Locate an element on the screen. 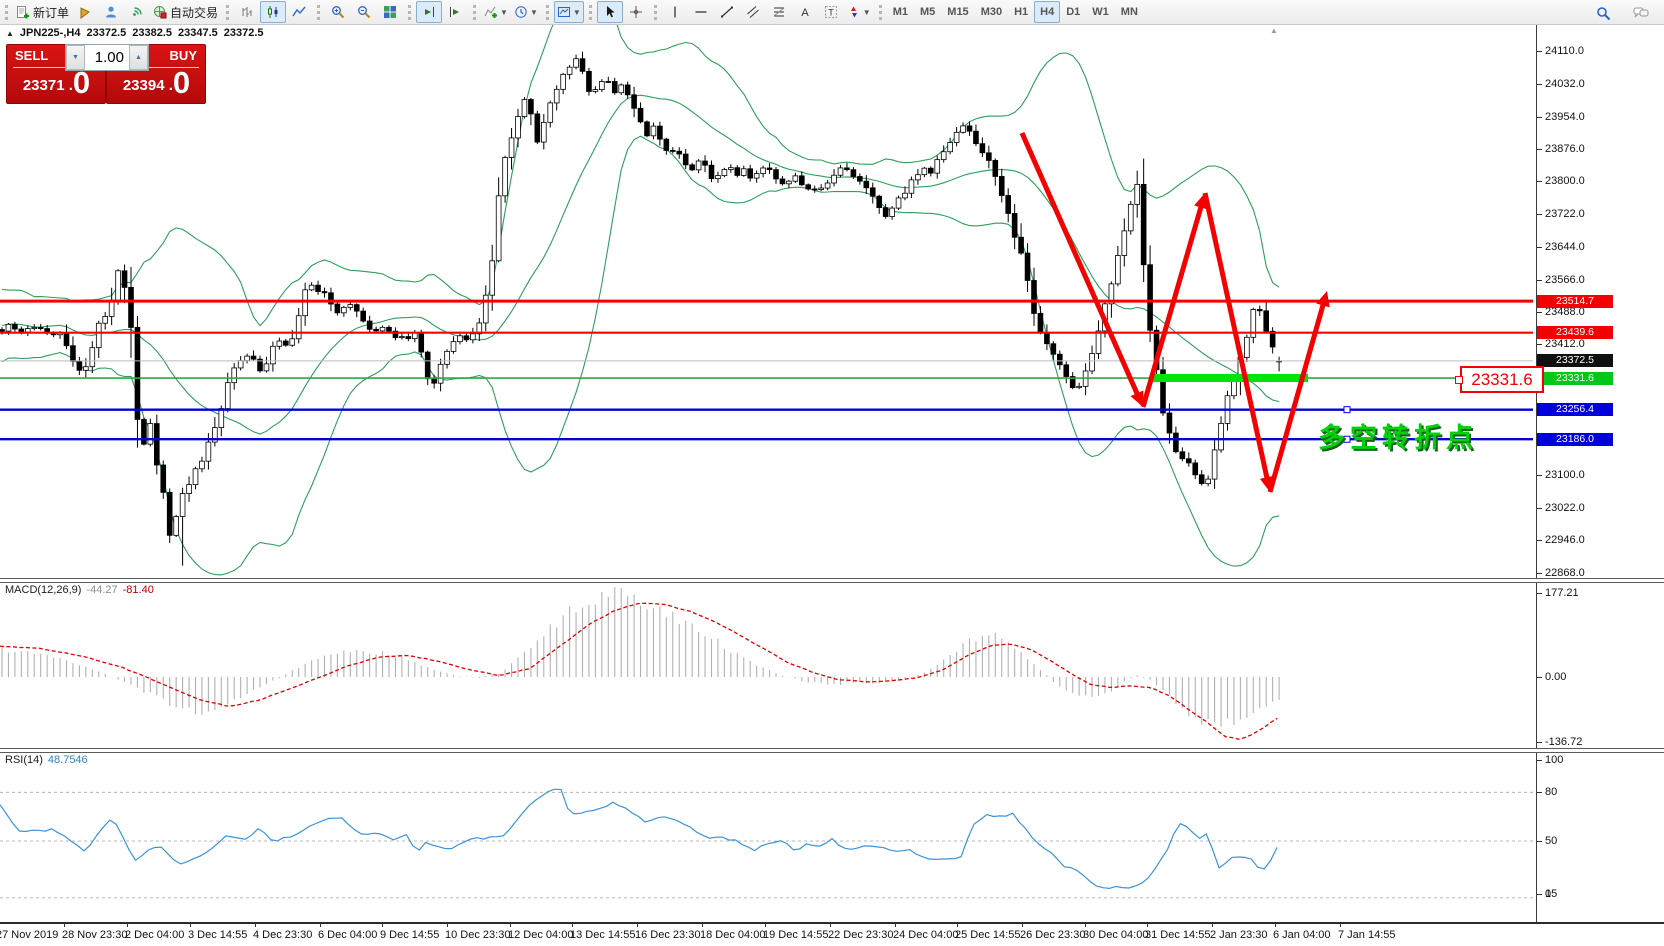 This screenshot has width=1664, height=946. price-tick-label: 23412.0 is located at coordinates (1561, 344).